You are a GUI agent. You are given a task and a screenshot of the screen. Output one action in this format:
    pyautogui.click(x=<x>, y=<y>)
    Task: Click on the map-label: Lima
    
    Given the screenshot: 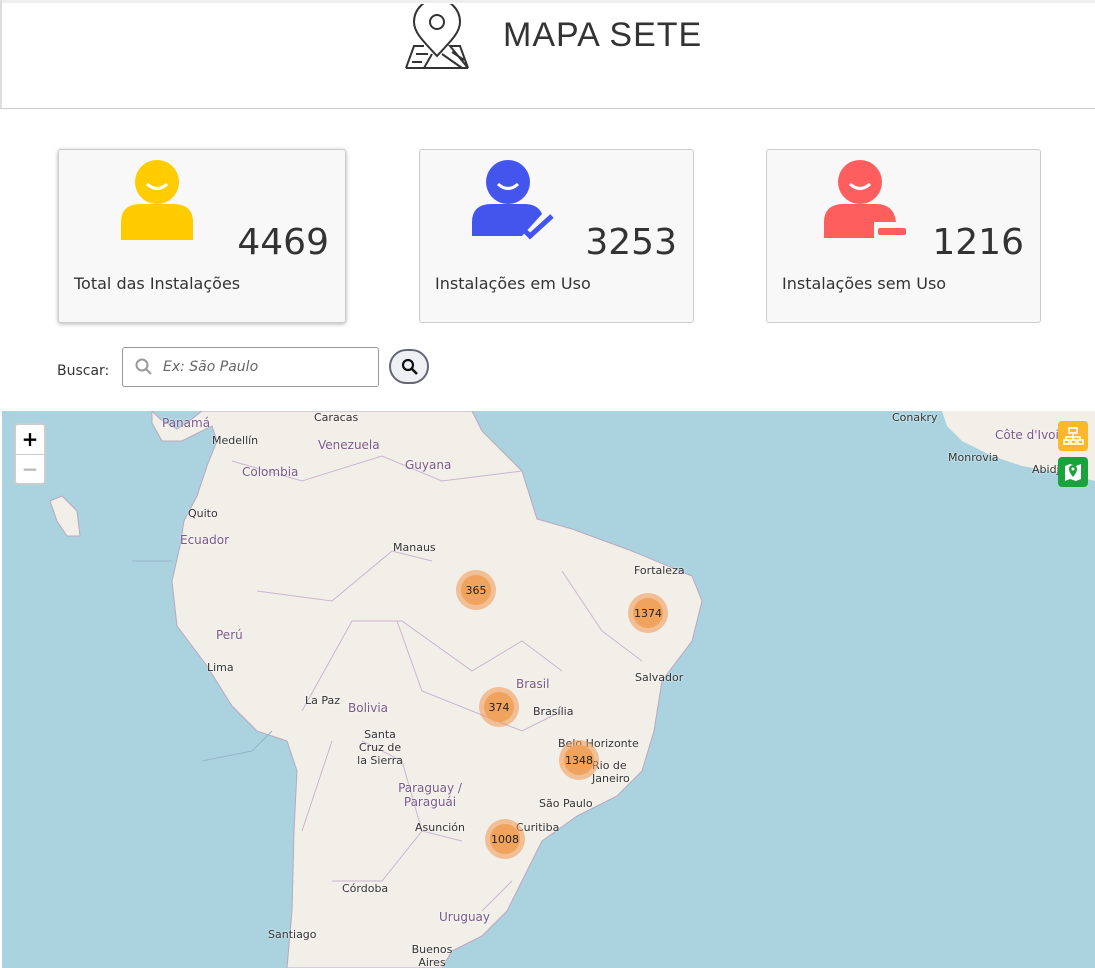 What is the action you would take?
    pyautogui.click(x=220, y=667)
    